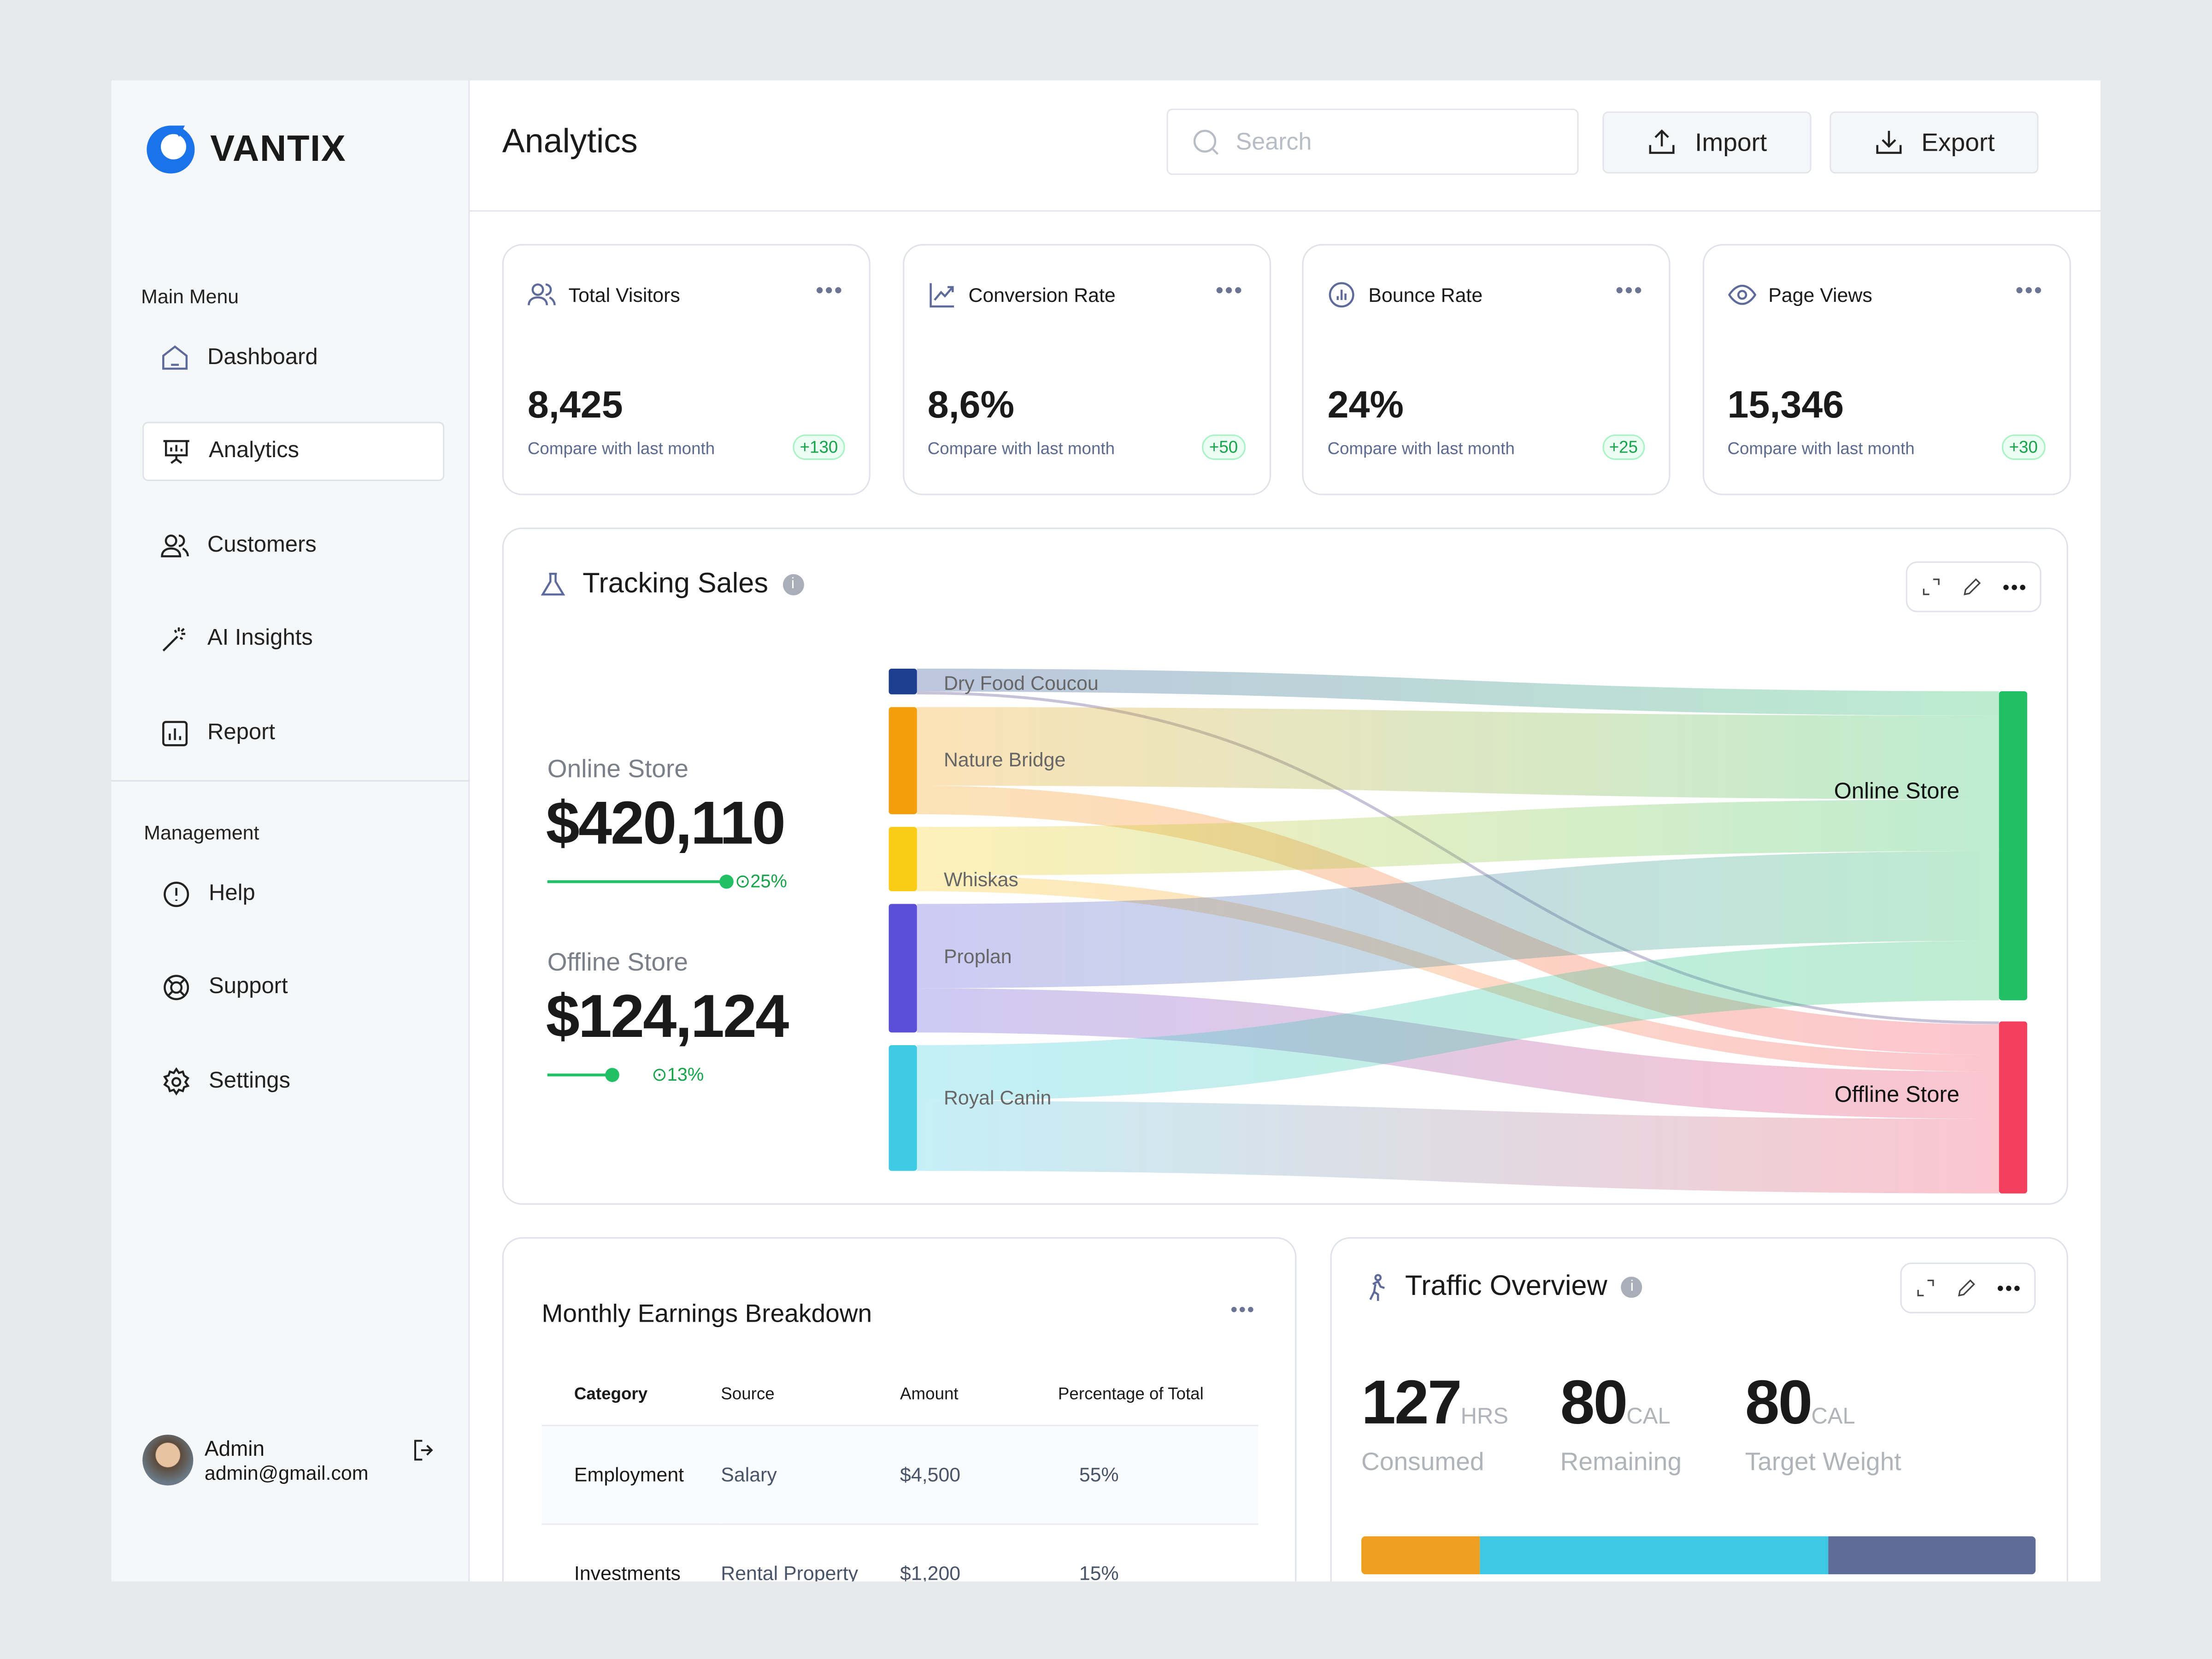 The image size is (2212, 1659). I want to click on kpi-title: Bounce Rate, so click(1425, 294).